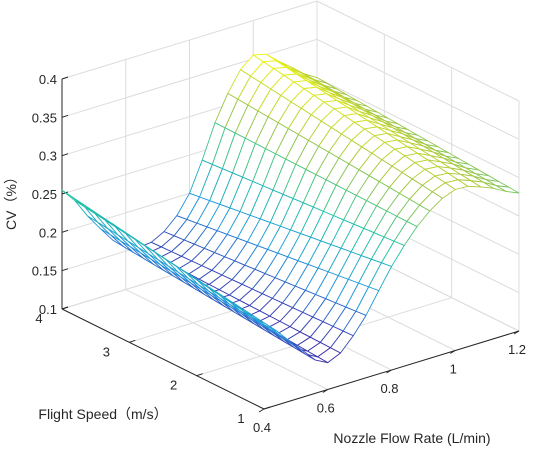  Describe the element at coordinates (389, 388) in the screenshot. I see `x-tick-label: 0.8` at that location.